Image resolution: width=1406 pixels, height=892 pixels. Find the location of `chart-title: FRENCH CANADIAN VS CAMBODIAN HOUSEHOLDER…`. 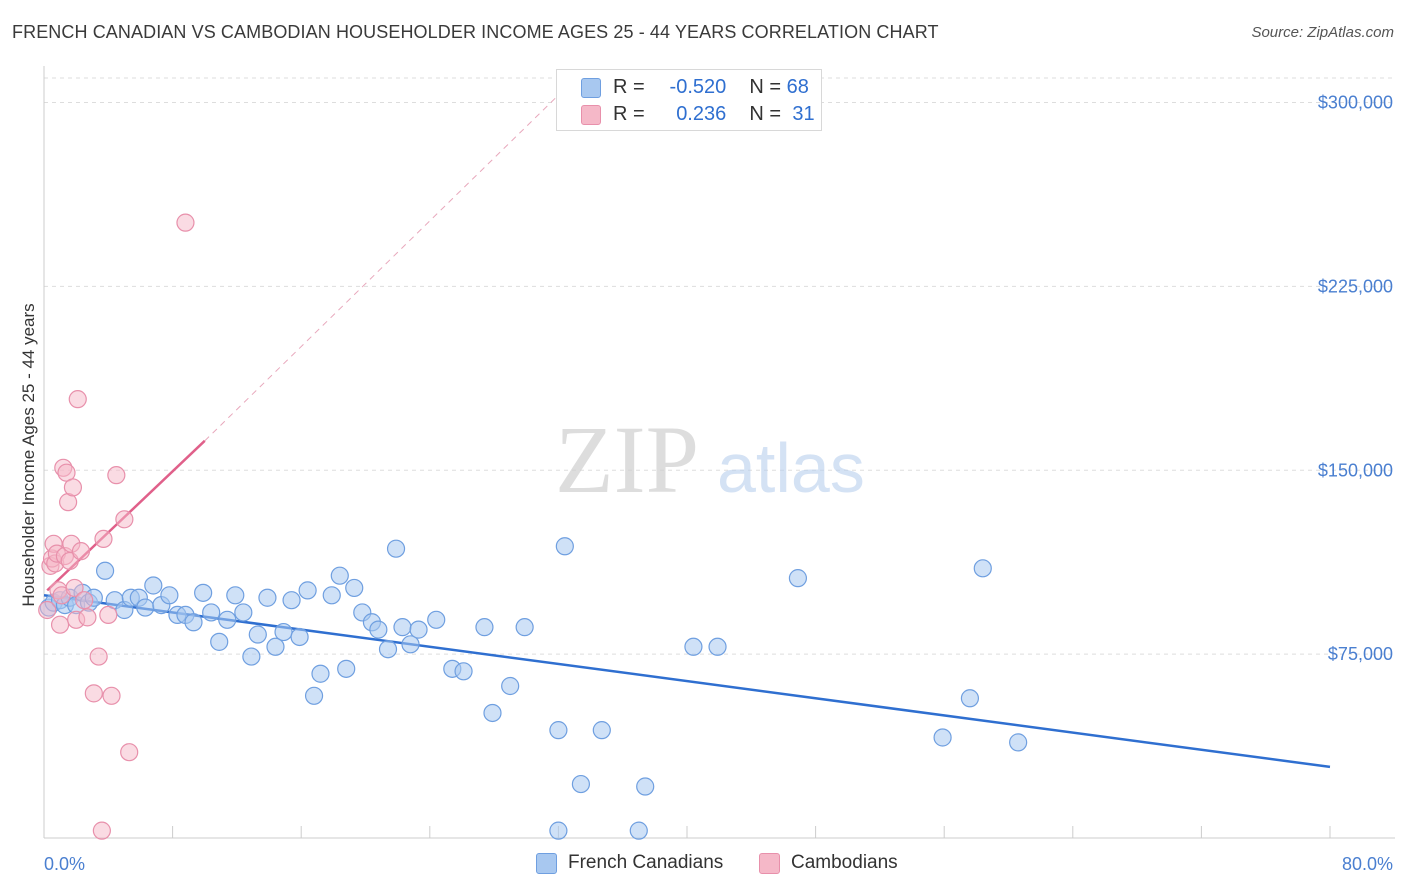

chart-title: FRENCH CANADIAN VS CAMBODIAN HOUSEHOLDER… is located at coordinates (475, 32).